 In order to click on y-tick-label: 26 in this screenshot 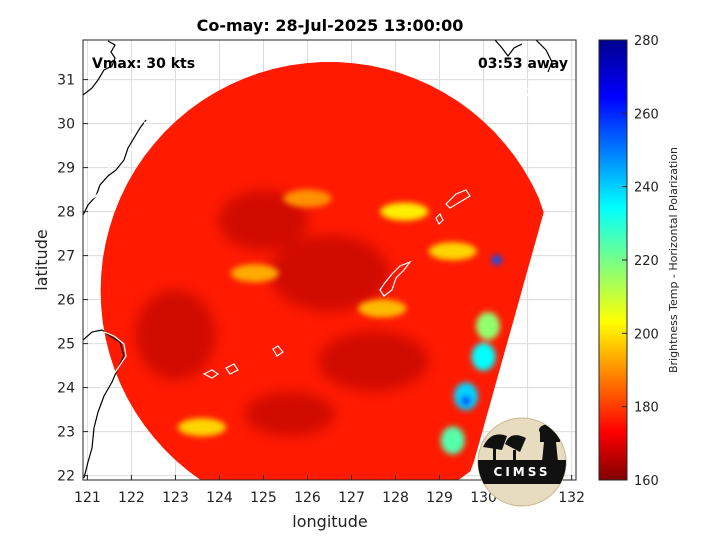, I will do `click(66, 301)`.